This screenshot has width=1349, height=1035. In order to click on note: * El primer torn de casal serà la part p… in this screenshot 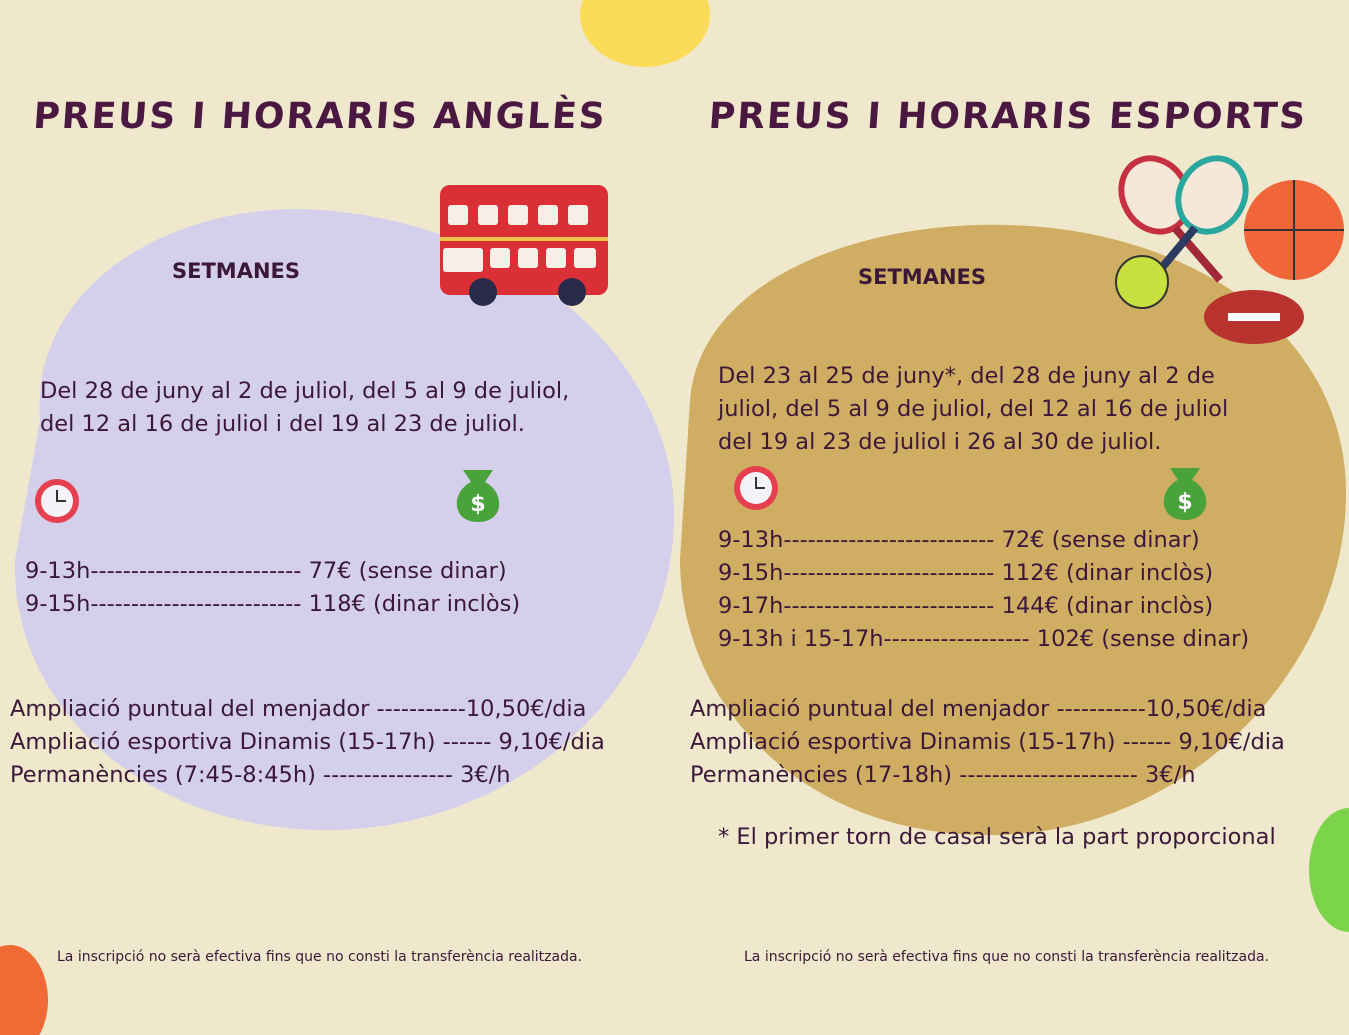, I will do `click(997, 837)`.